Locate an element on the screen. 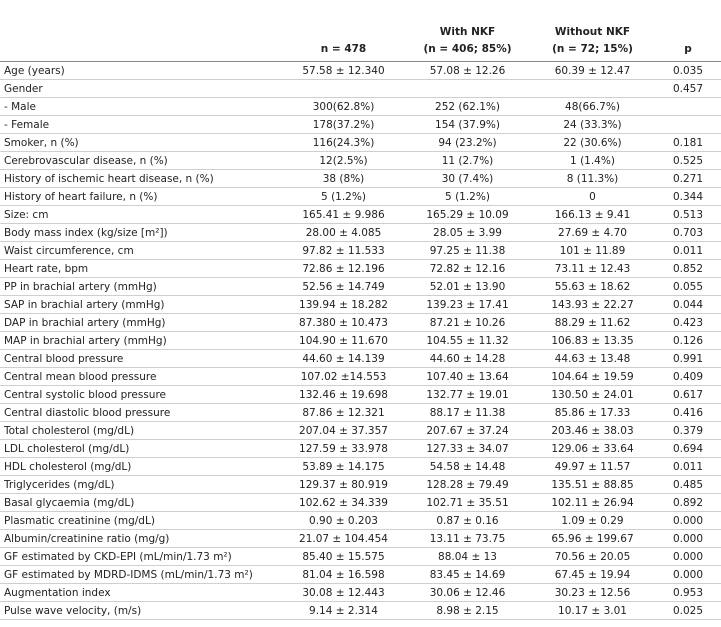 This screenshot has height=627, width=721. cell: 0.694 is located at coordinates (688, 448).